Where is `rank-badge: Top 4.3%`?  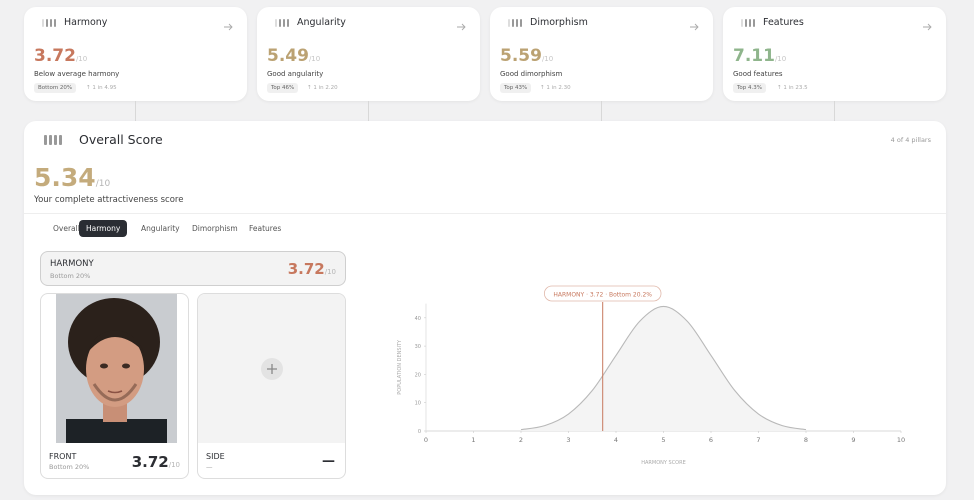
rank-badge: Top 4.3% is located at coordinates (750, 88).